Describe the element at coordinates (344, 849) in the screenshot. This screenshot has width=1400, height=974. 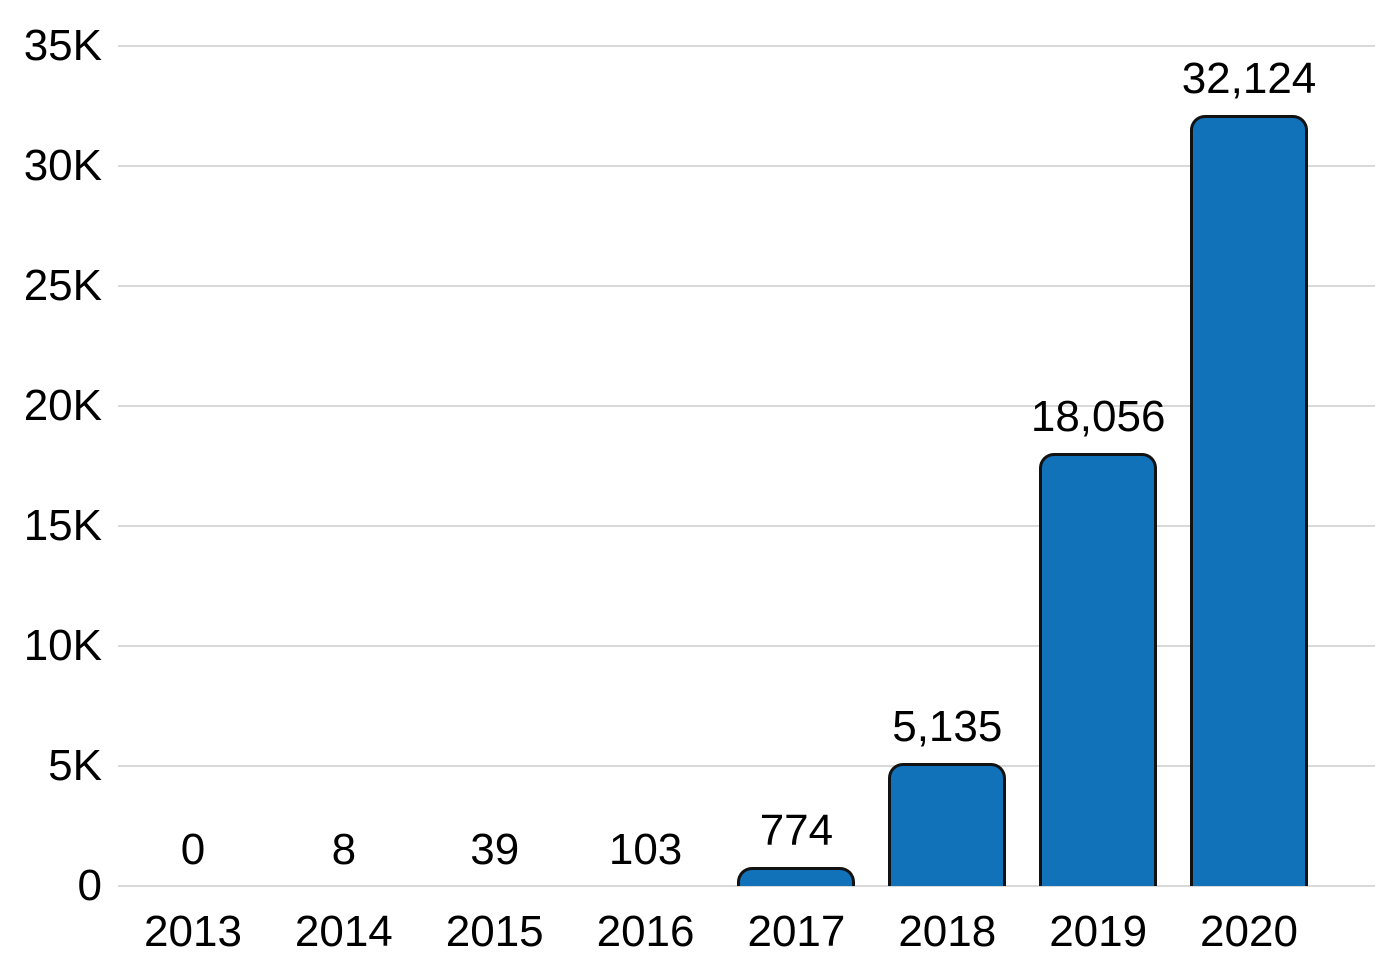
I see `bar-value-label: 8` at that location.